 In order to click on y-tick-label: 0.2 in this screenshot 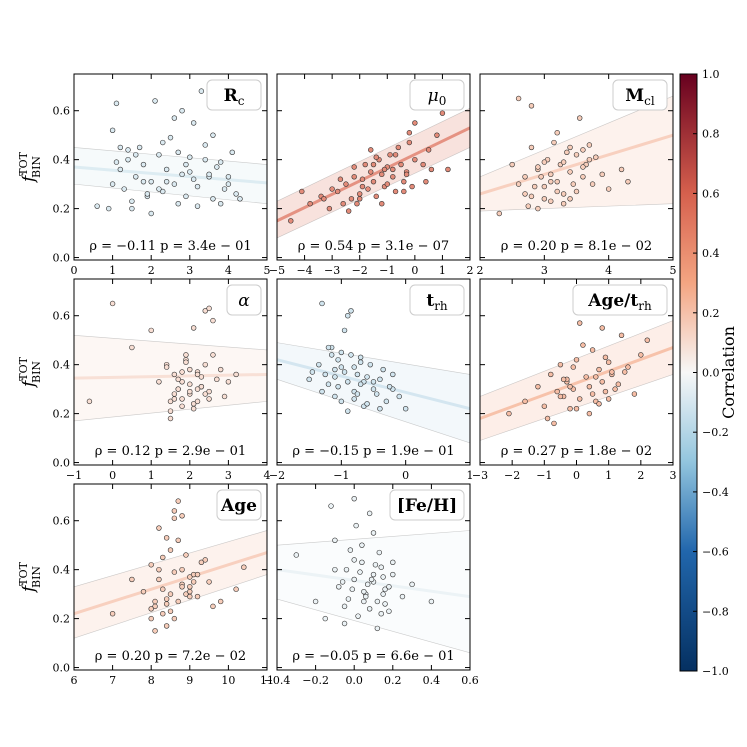, I will do `click(62, 414)`.